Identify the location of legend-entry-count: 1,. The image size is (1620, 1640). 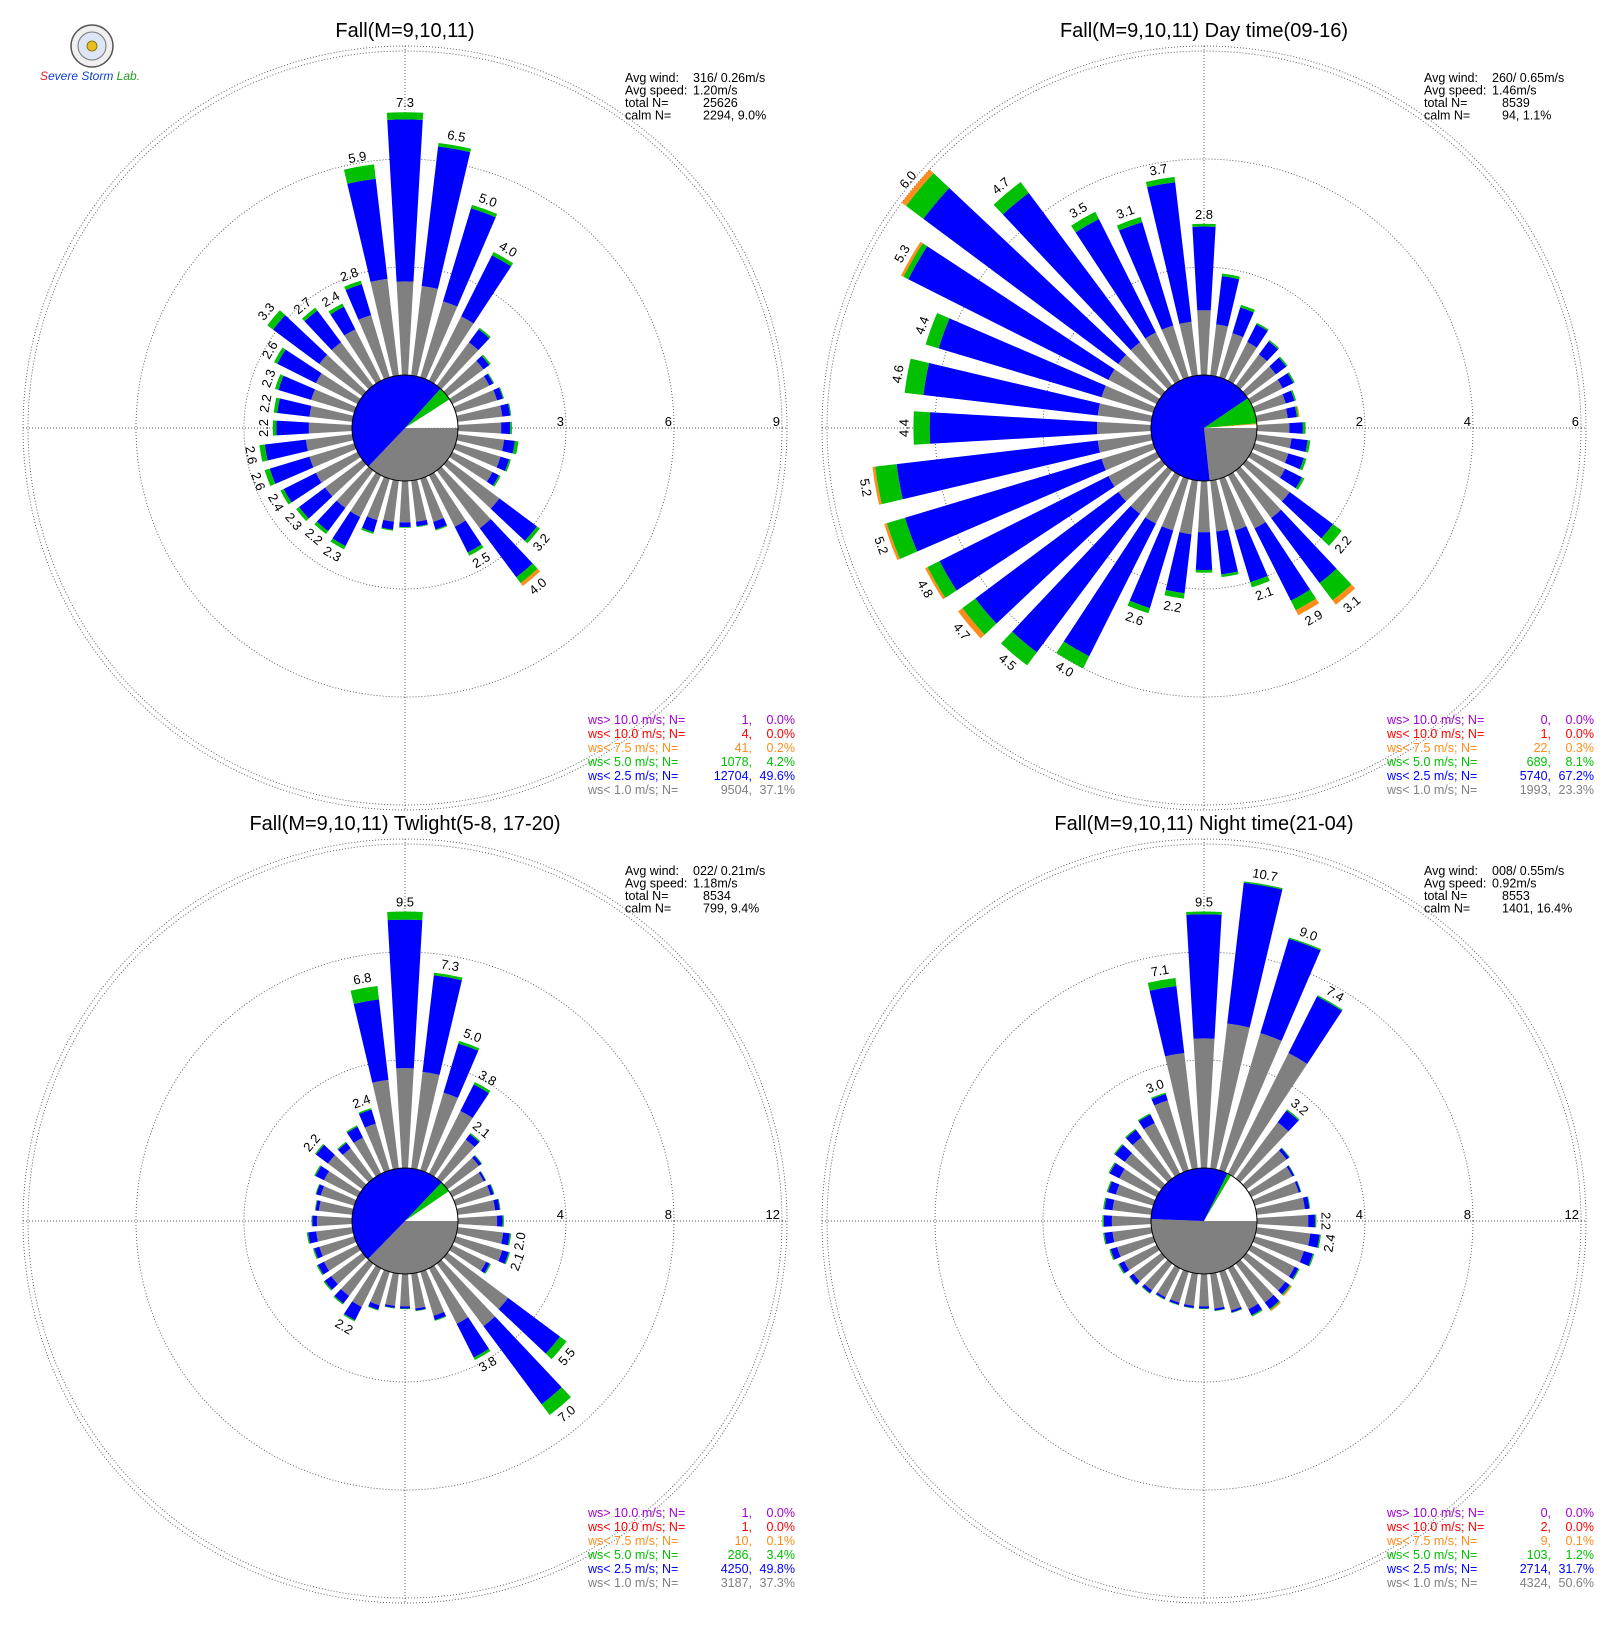
(1546, 734).